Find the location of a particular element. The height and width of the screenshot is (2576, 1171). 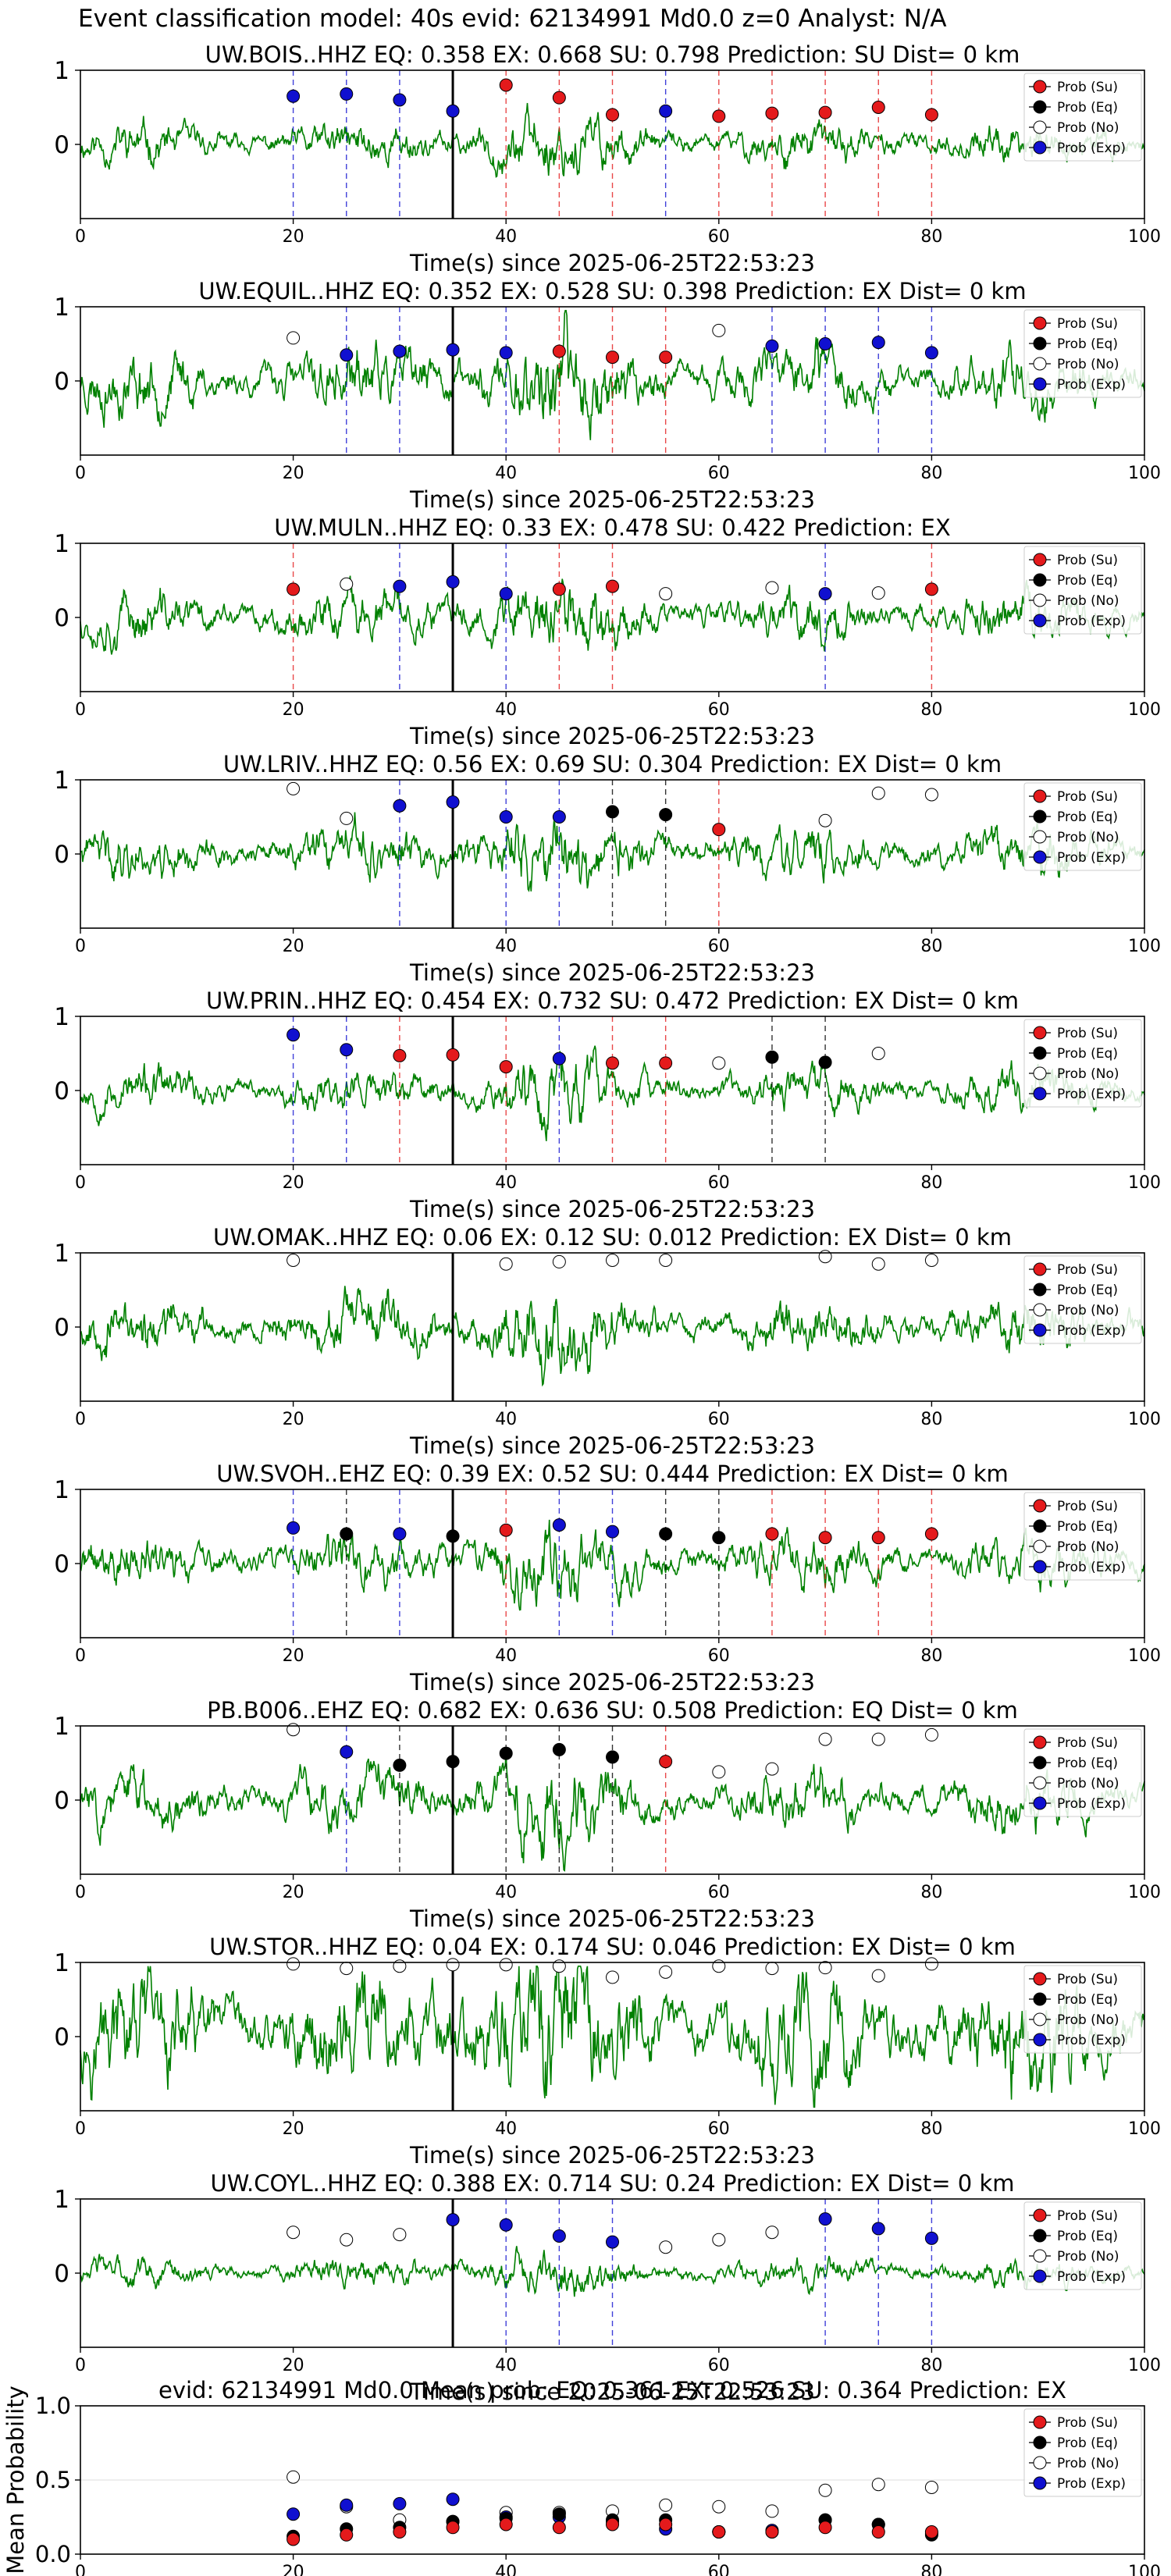

x-tick-label-8-80: 80 is located at coordinates (931, 2129).